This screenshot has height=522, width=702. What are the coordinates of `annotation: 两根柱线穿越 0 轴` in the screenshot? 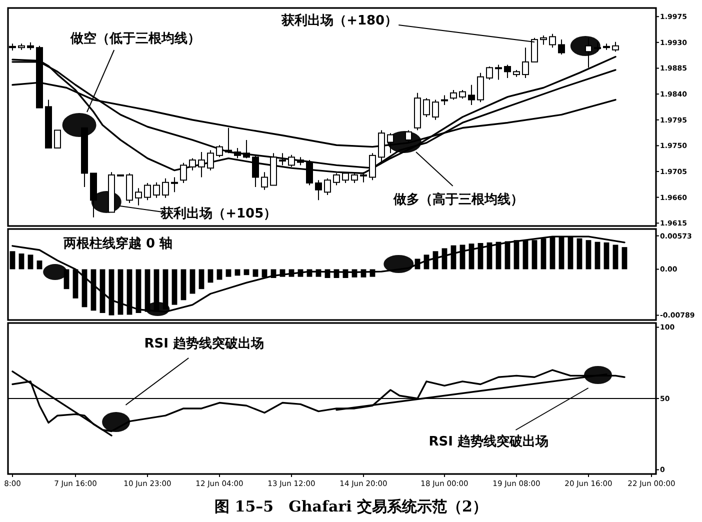 It's located at (117, 244).